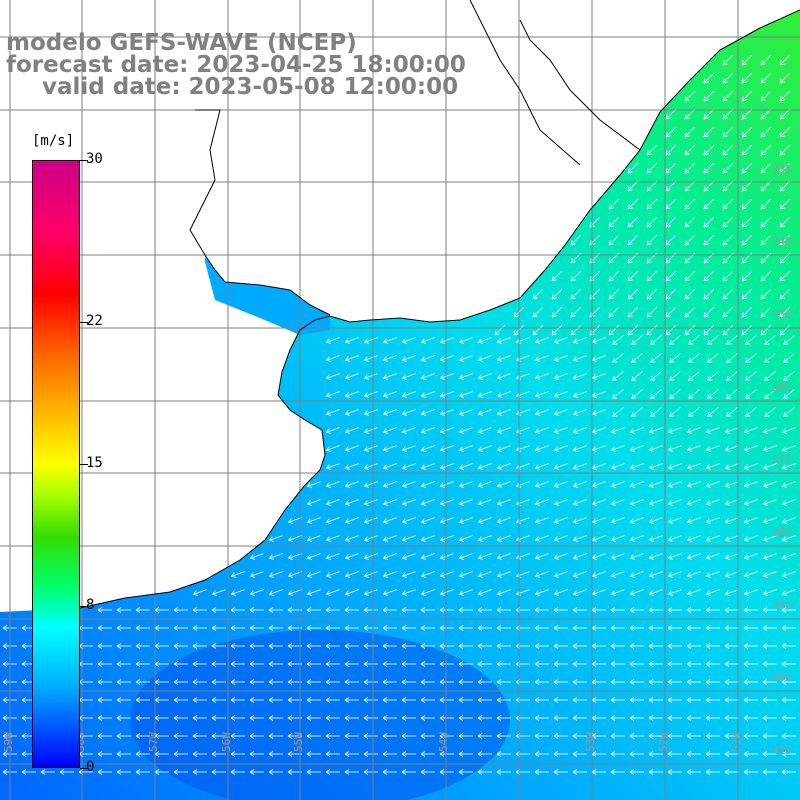 Image resolution: width=800 pixels, height=800 pixels. I want to click on colorbar-tick-label: 8, so click(90, 604).